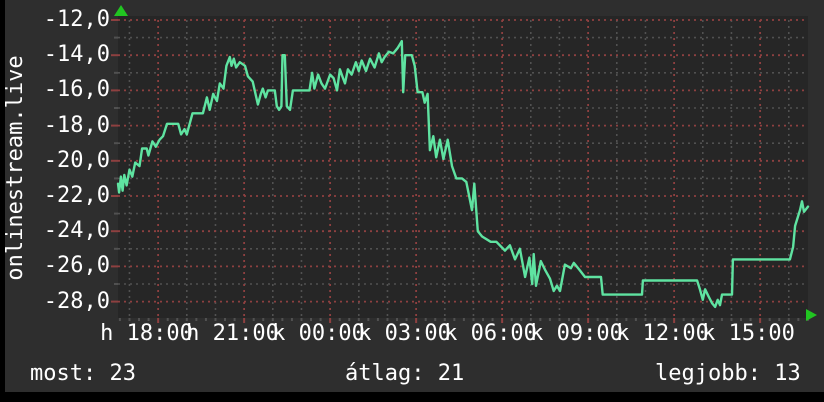 The width and height of the screenshot is (824, 402). I want to click on stat-most: most: 23, so click(83, 373).